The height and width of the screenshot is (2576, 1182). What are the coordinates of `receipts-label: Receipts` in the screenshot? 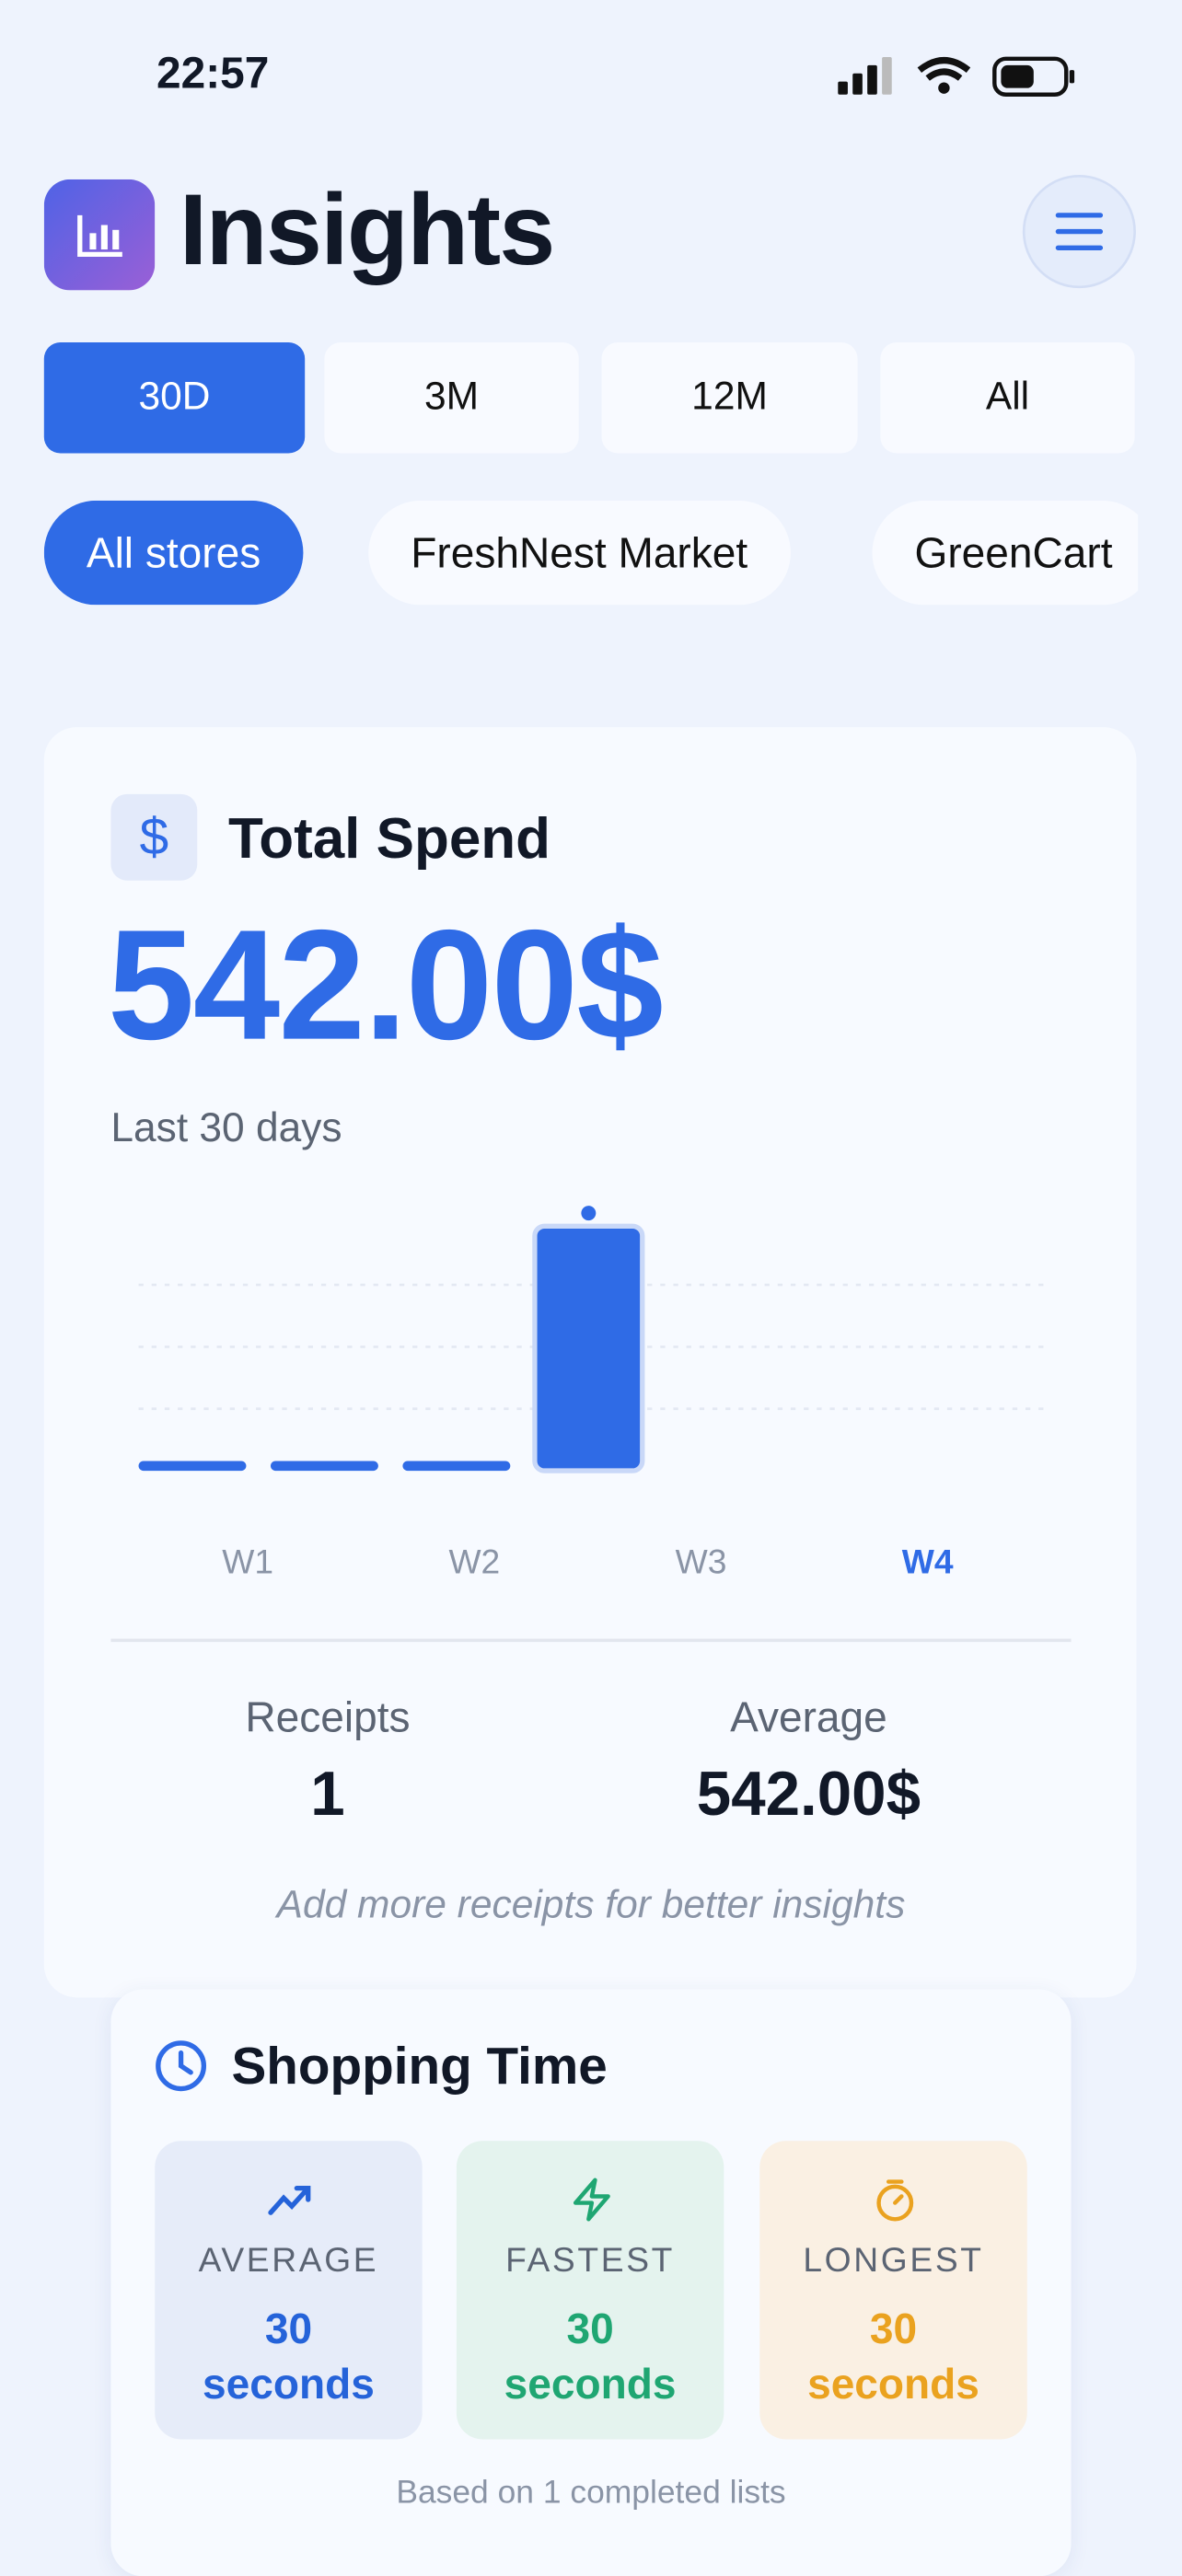 It's located at (328, 1717).